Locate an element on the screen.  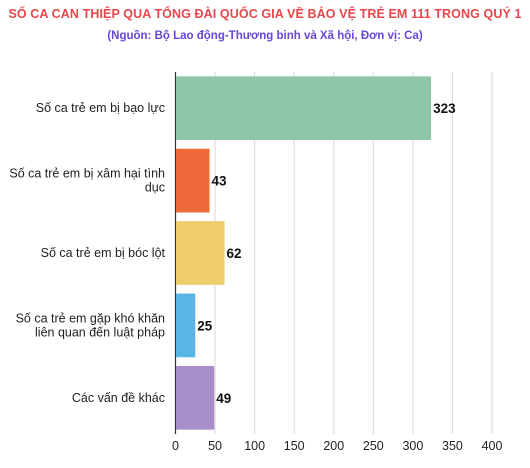
x-tick-label: 250 is located at coordinates (373, 446).